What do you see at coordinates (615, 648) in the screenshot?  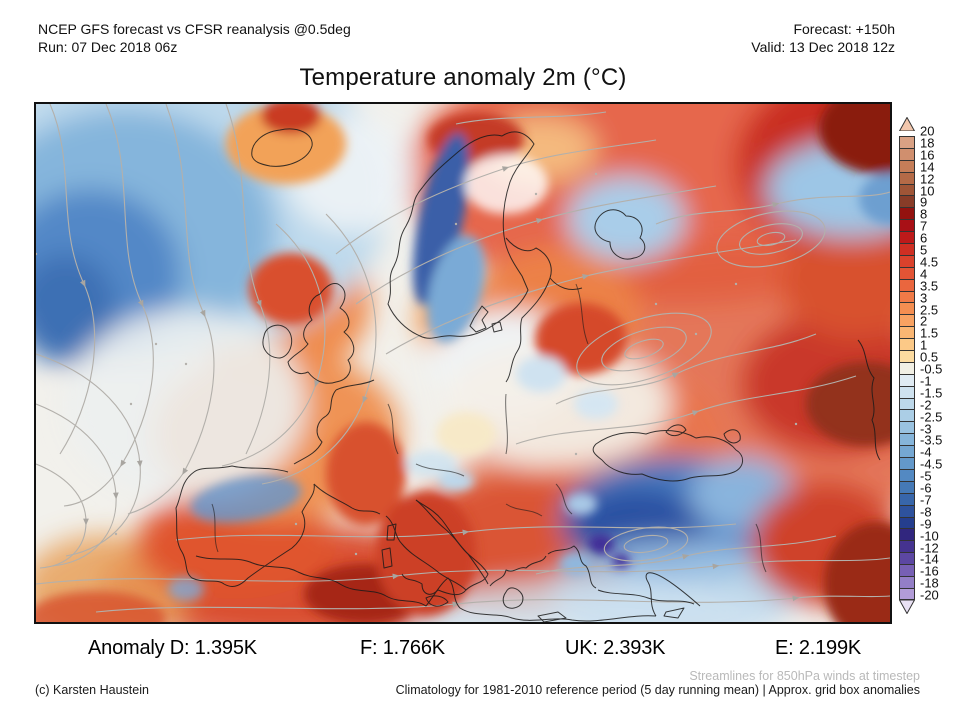 I see `anomaly-value-uk: UK: 2.393K` at bounding box center [615, 648].